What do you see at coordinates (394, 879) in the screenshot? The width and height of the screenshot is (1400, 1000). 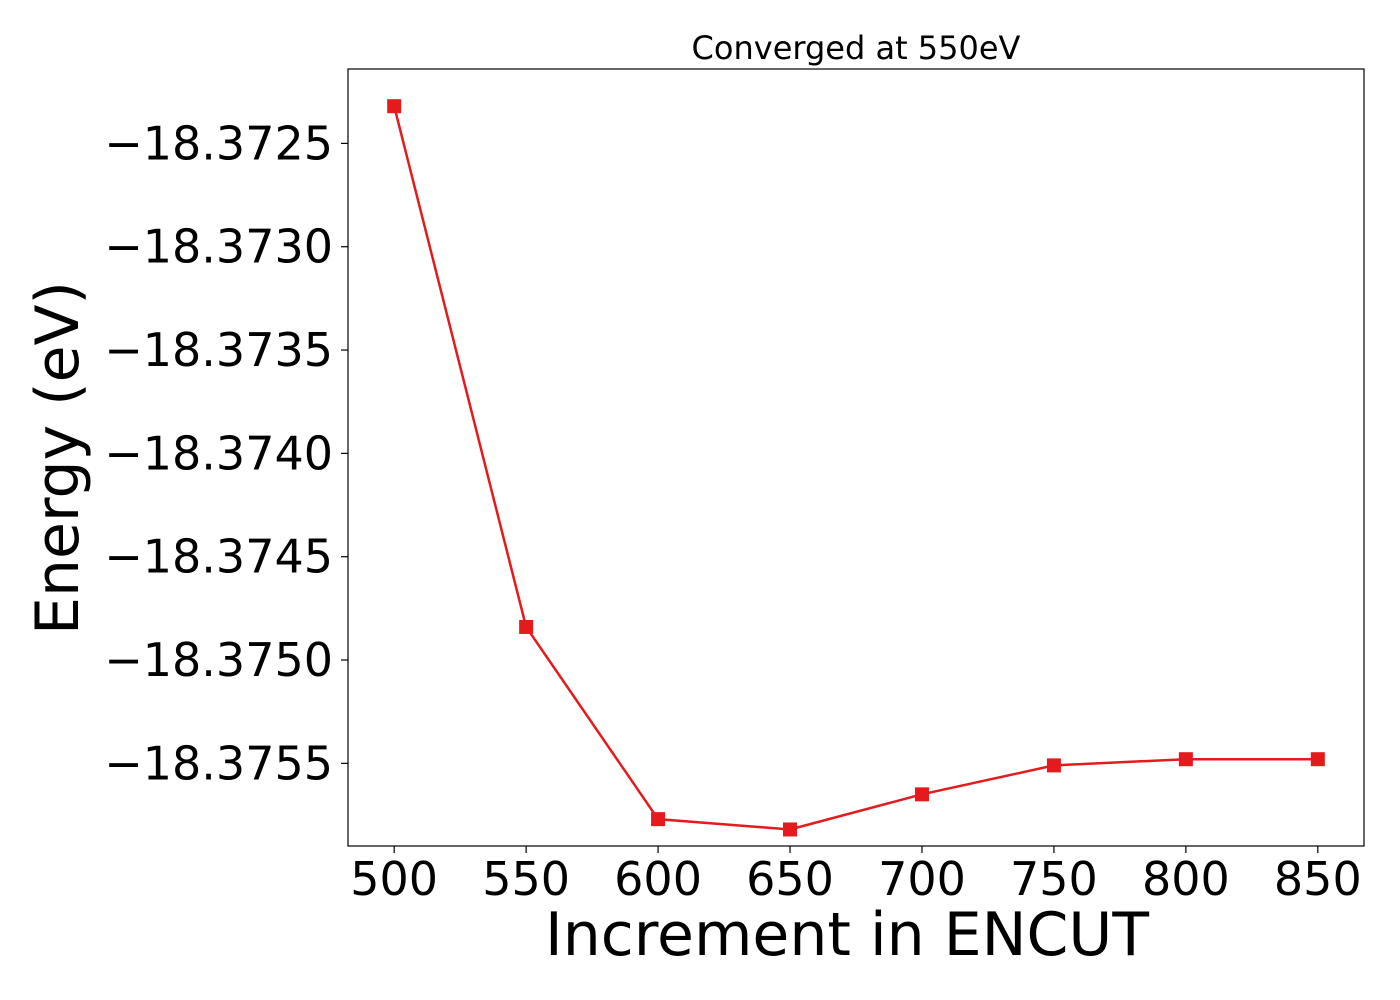 I see `x-tick-label: 500` at bounding box center [394, 879].